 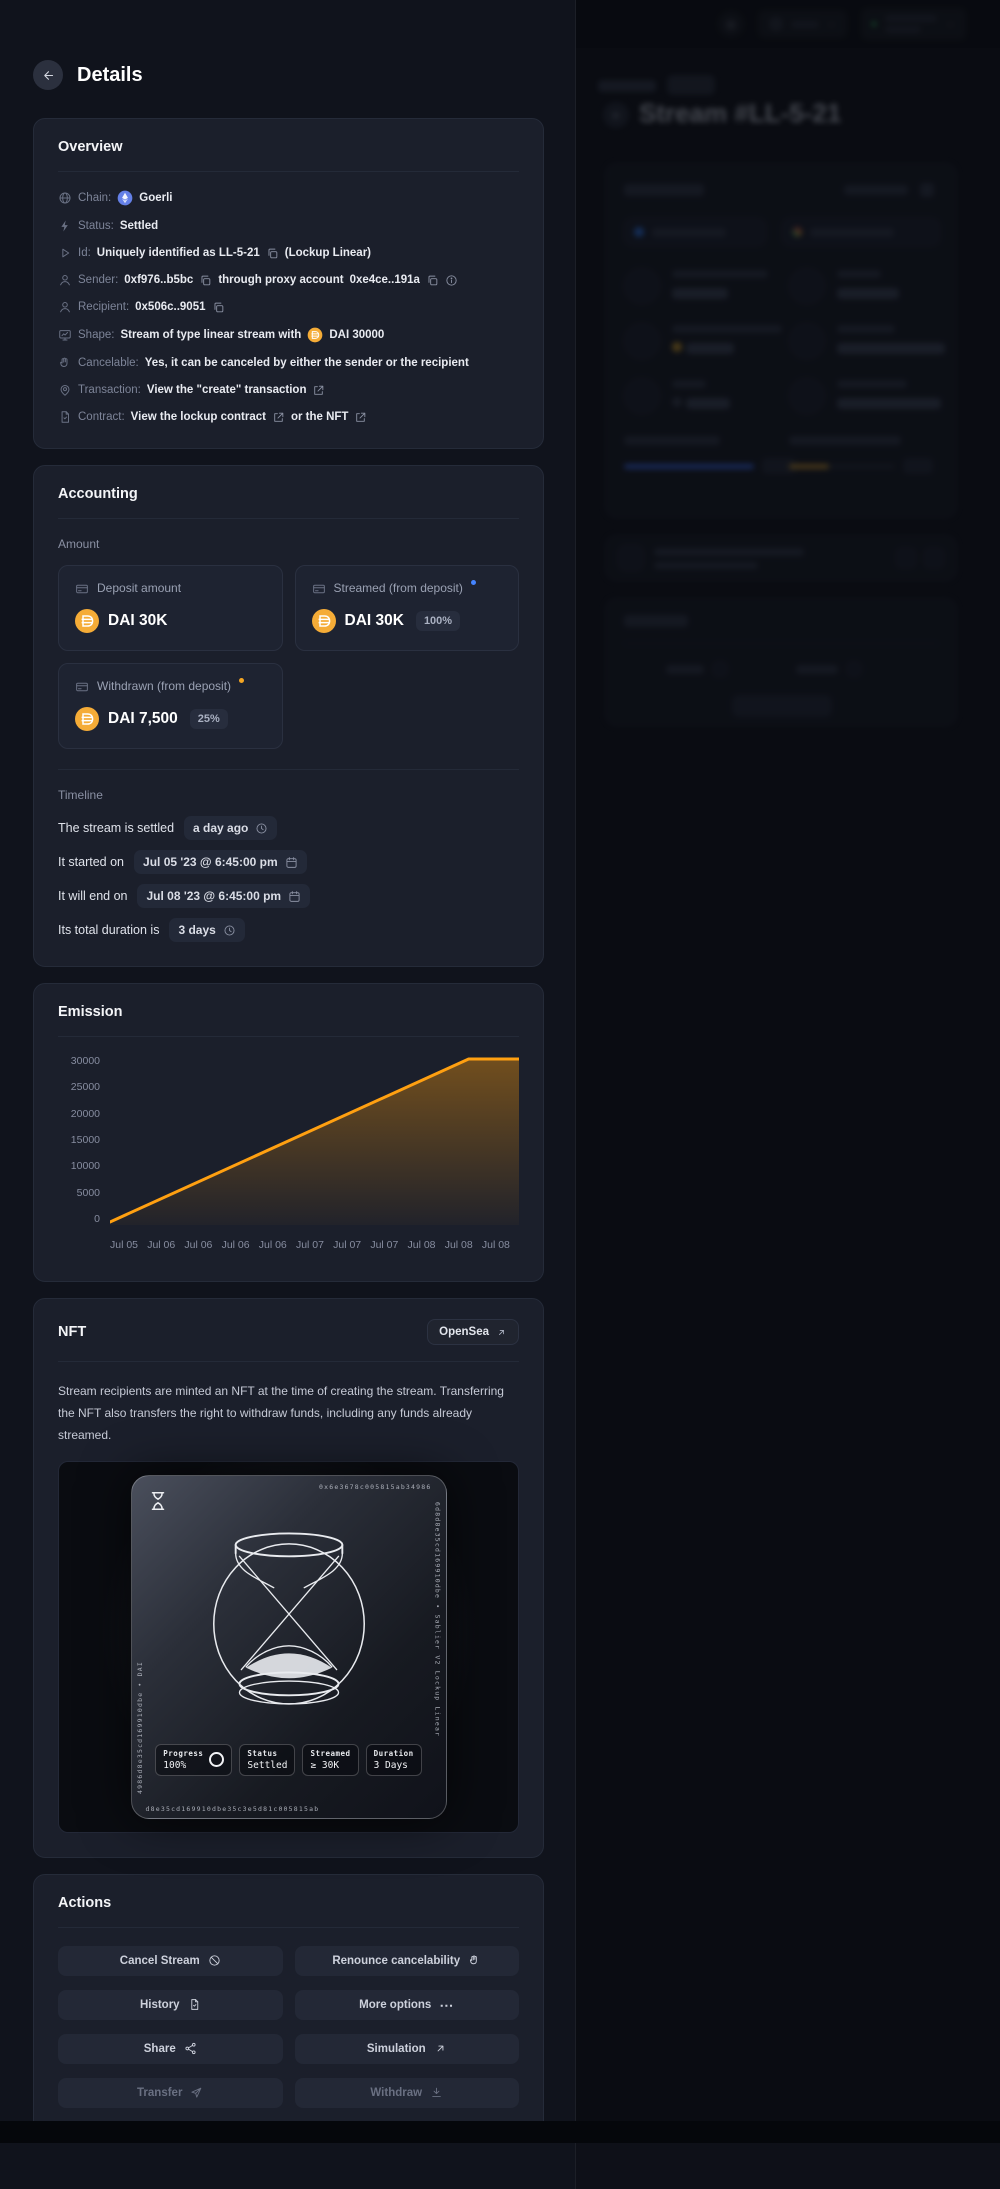 I want to click on badge-label: Duration, so click(x=393, y=1753).